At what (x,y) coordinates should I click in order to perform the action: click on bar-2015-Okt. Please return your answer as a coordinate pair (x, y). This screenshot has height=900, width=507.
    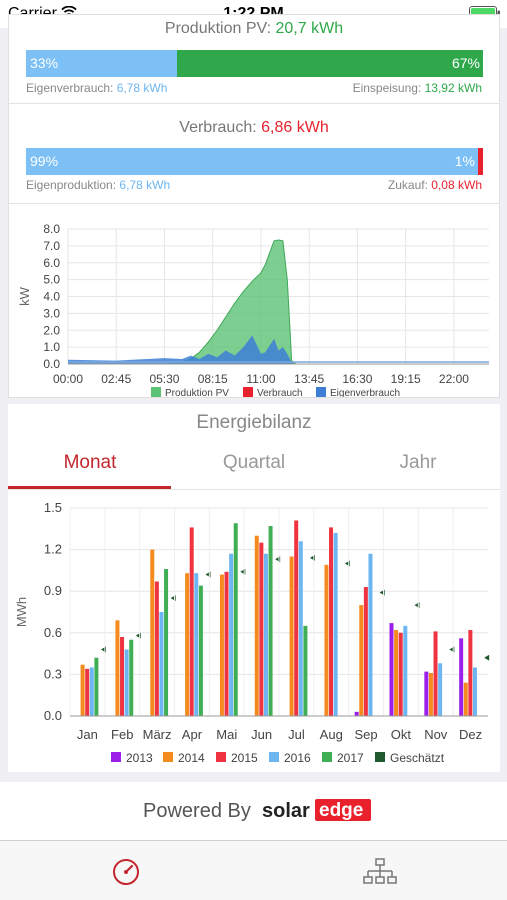
    Looking at the image, I should click on (400, 674).